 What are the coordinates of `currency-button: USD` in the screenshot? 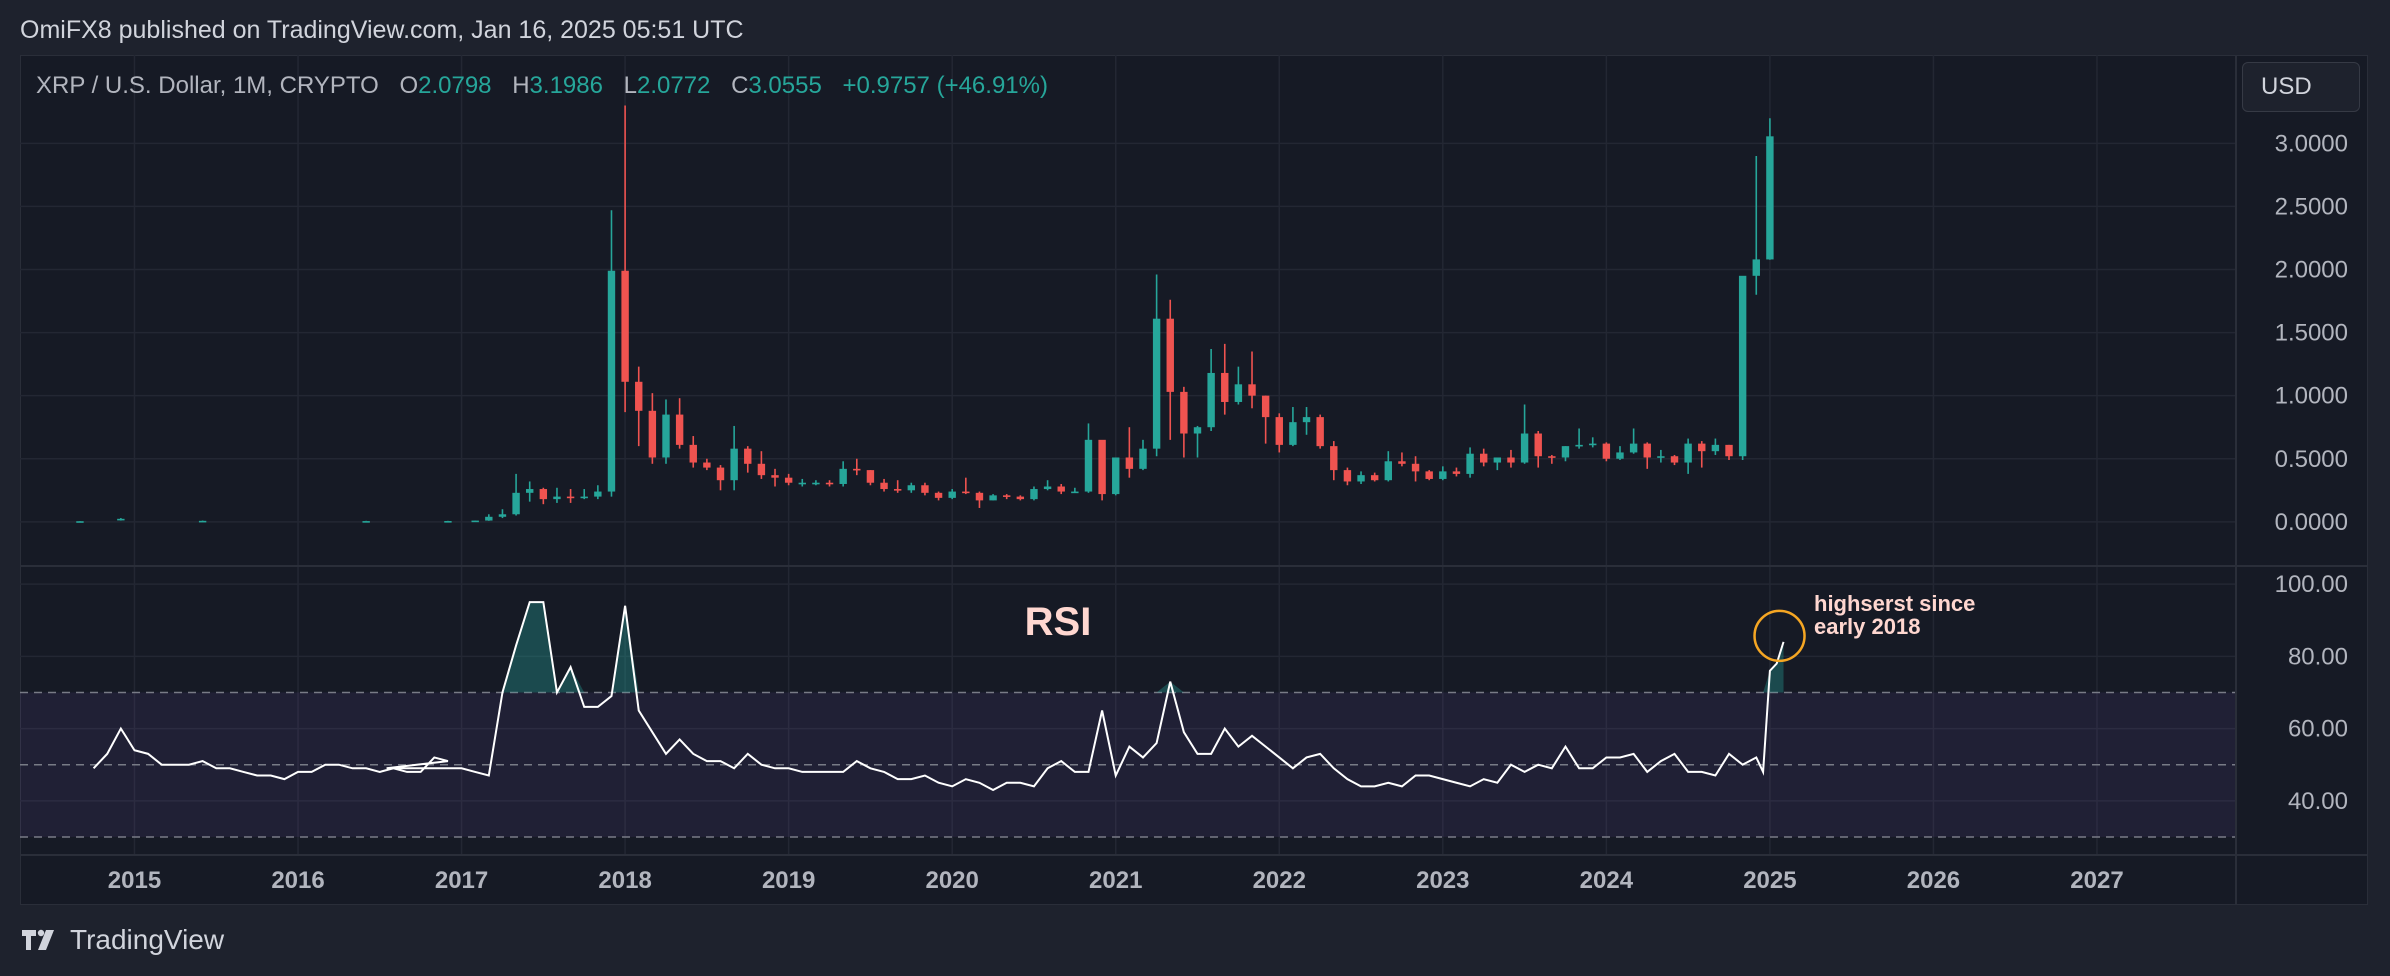 It's located at (2301, 87).